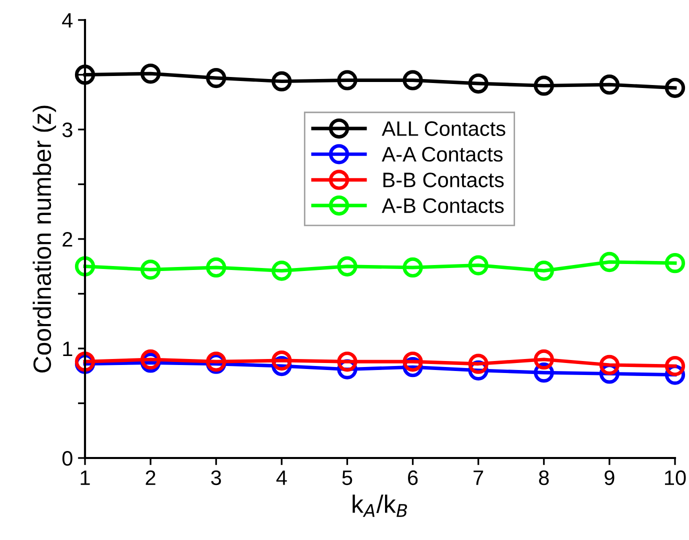 The height and width of the screenshot is (540, 689). I want to click on x-tick-label: 5, so click(347, 478).